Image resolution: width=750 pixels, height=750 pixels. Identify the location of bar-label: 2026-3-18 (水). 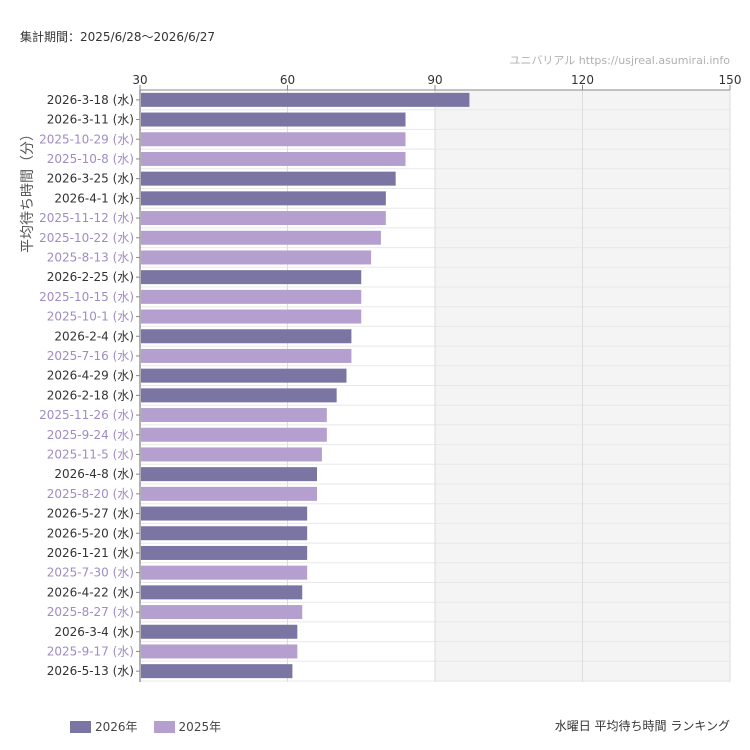
(90, 100).